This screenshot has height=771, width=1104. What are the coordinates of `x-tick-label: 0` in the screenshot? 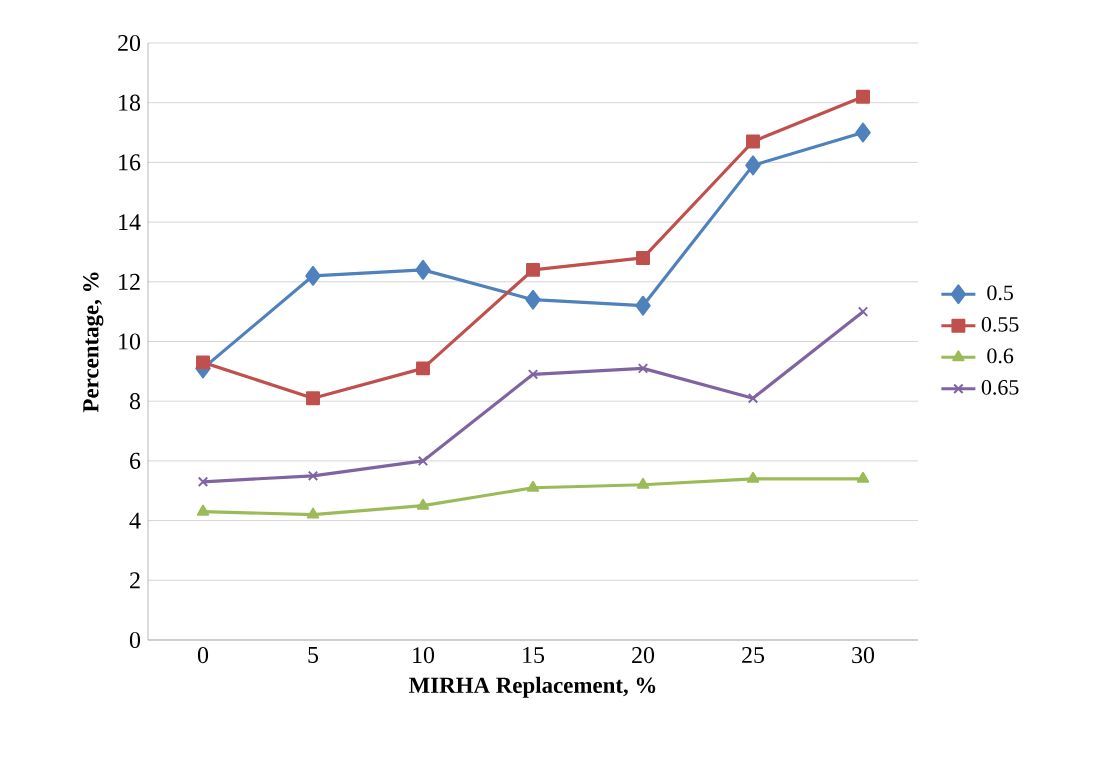 It's located at (203, 655).